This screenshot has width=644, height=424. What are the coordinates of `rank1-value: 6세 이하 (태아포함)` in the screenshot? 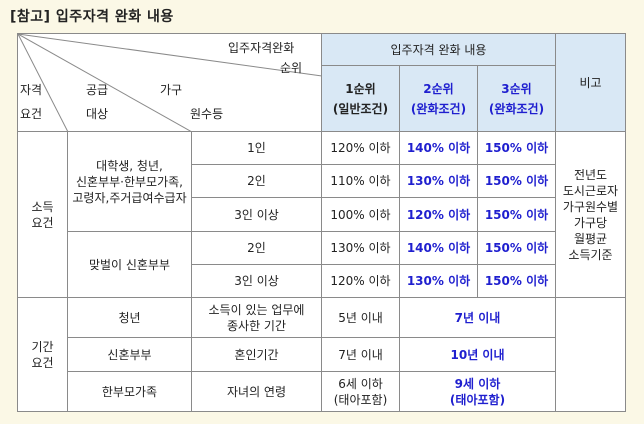 It's located at (360, 391).